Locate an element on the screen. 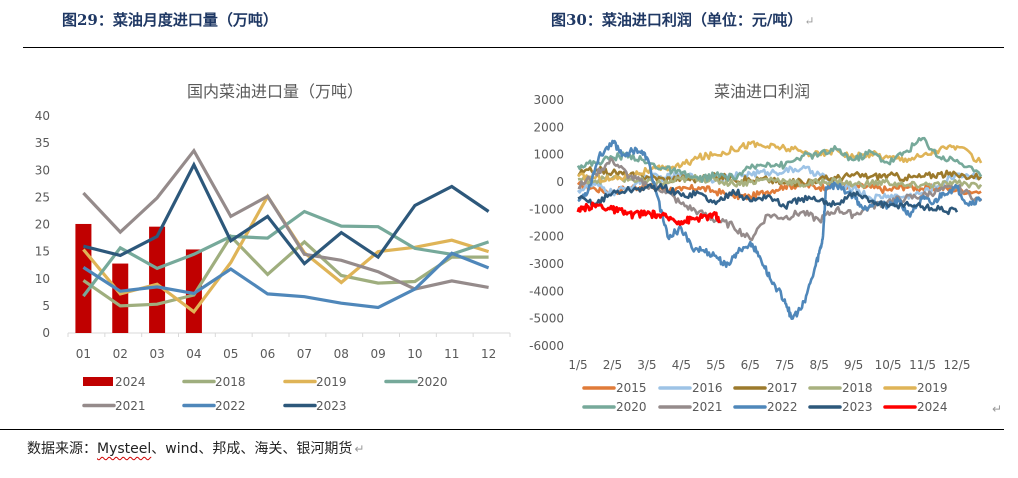  left-x-tick-label: 06 is located at coordinates (267, 354).